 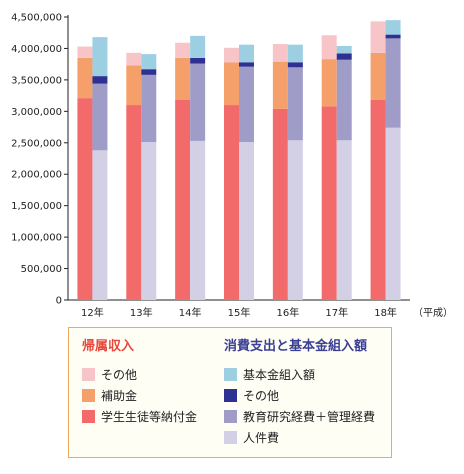 What do you see at coordinates (336, 312) in the screenshot?
I see `x-tick-label: 17年` at bounding box center [336, 312].